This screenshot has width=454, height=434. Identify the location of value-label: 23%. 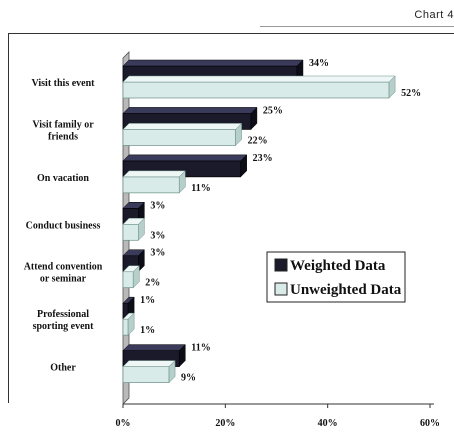
(263, 158).